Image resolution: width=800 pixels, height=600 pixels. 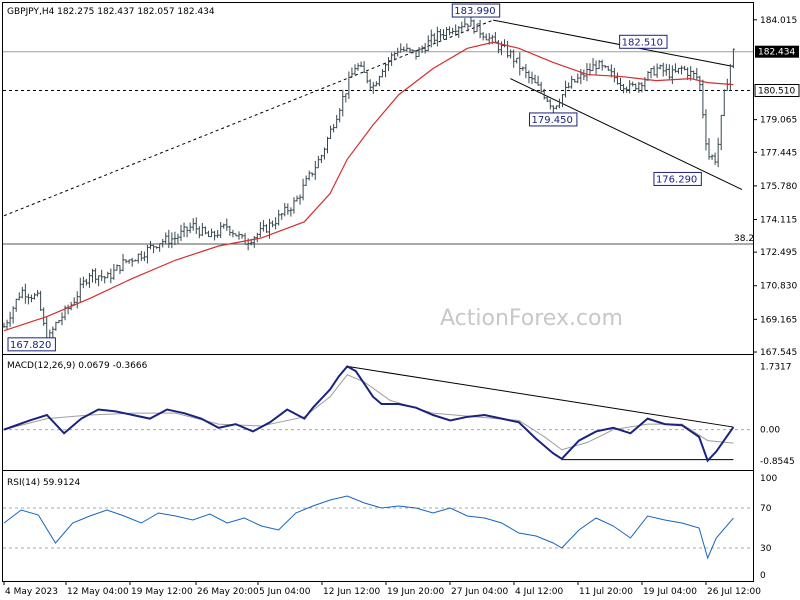 What do you see at coordinates (540, 396) in the screenshot?
I see `macd-trendline` at bounding box center [540, 396].